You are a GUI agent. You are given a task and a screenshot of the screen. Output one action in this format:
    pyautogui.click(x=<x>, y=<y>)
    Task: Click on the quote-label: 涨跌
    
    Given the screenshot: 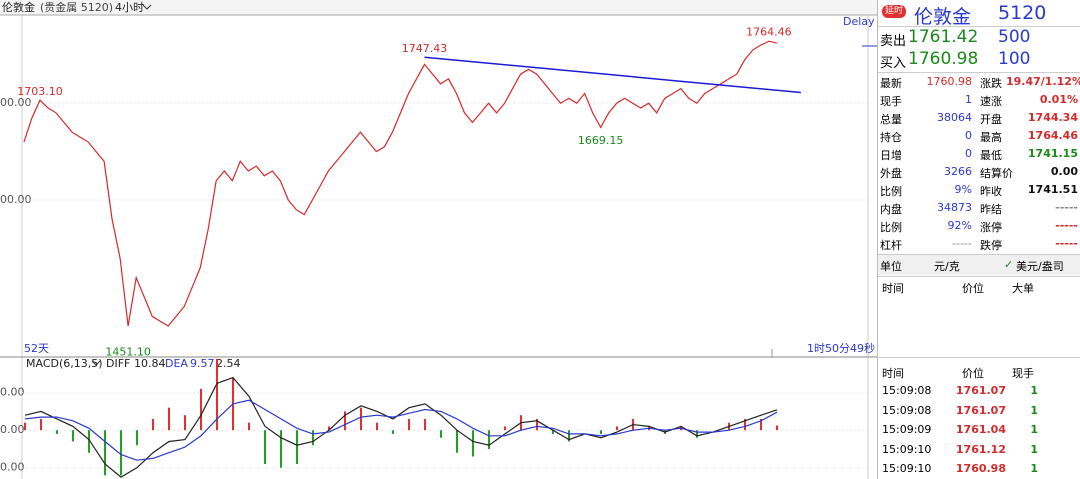 What is the action you would take?
    pyautogui.click(x=991, y=83)
    